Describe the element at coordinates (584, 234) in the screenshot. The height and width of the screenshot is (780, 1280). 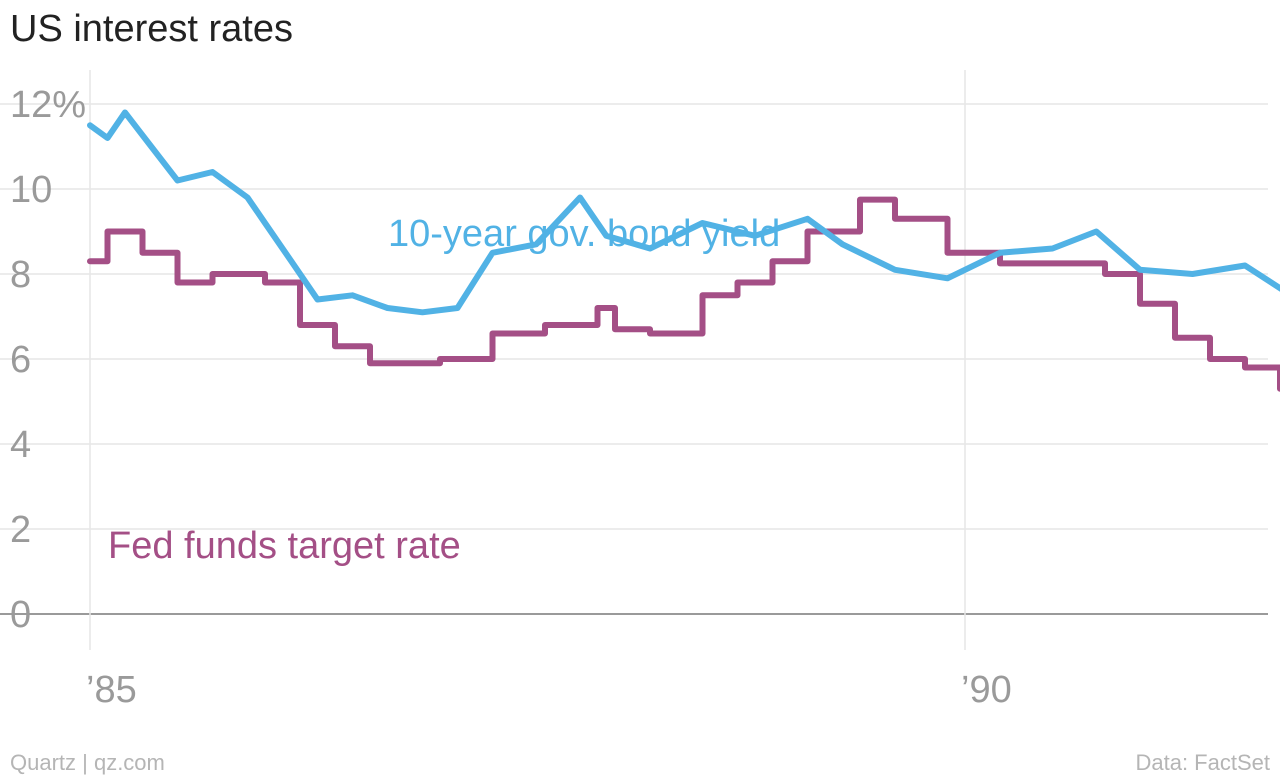
I see `series-label-bond-yield: 10-year gov. bond yield` at that location.